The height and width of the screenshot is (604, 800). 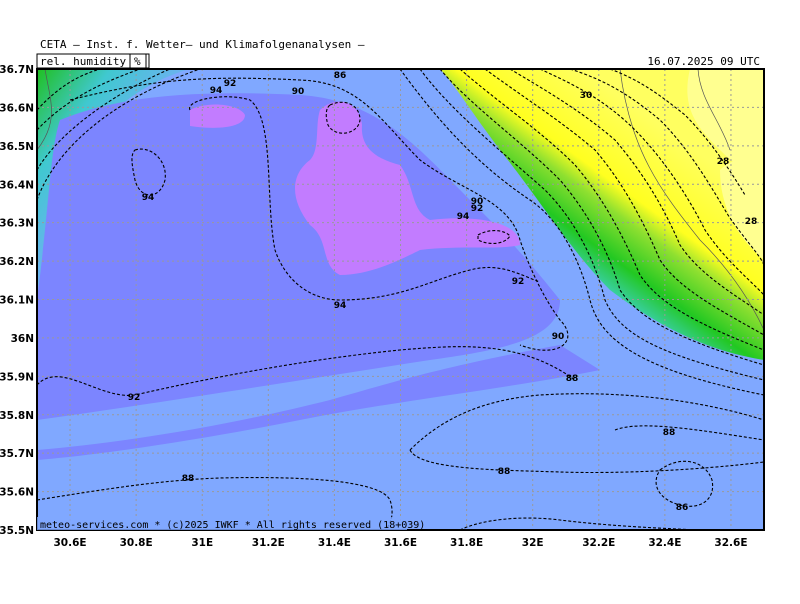 I want to click on lat-label: 35.8N, so click(x=17, y=416).